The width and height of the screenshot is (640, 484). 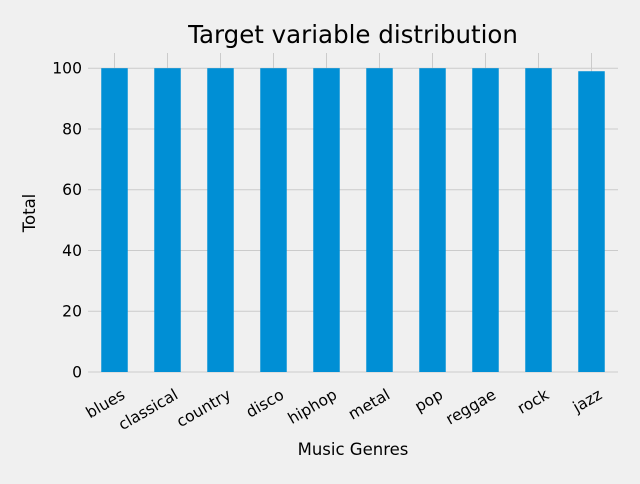 What do you see at coordinates (67, 221) in the screenshot?
I see `y-tick-labels: 0 20 40 60 80 100` at bounding box center [67, 221].